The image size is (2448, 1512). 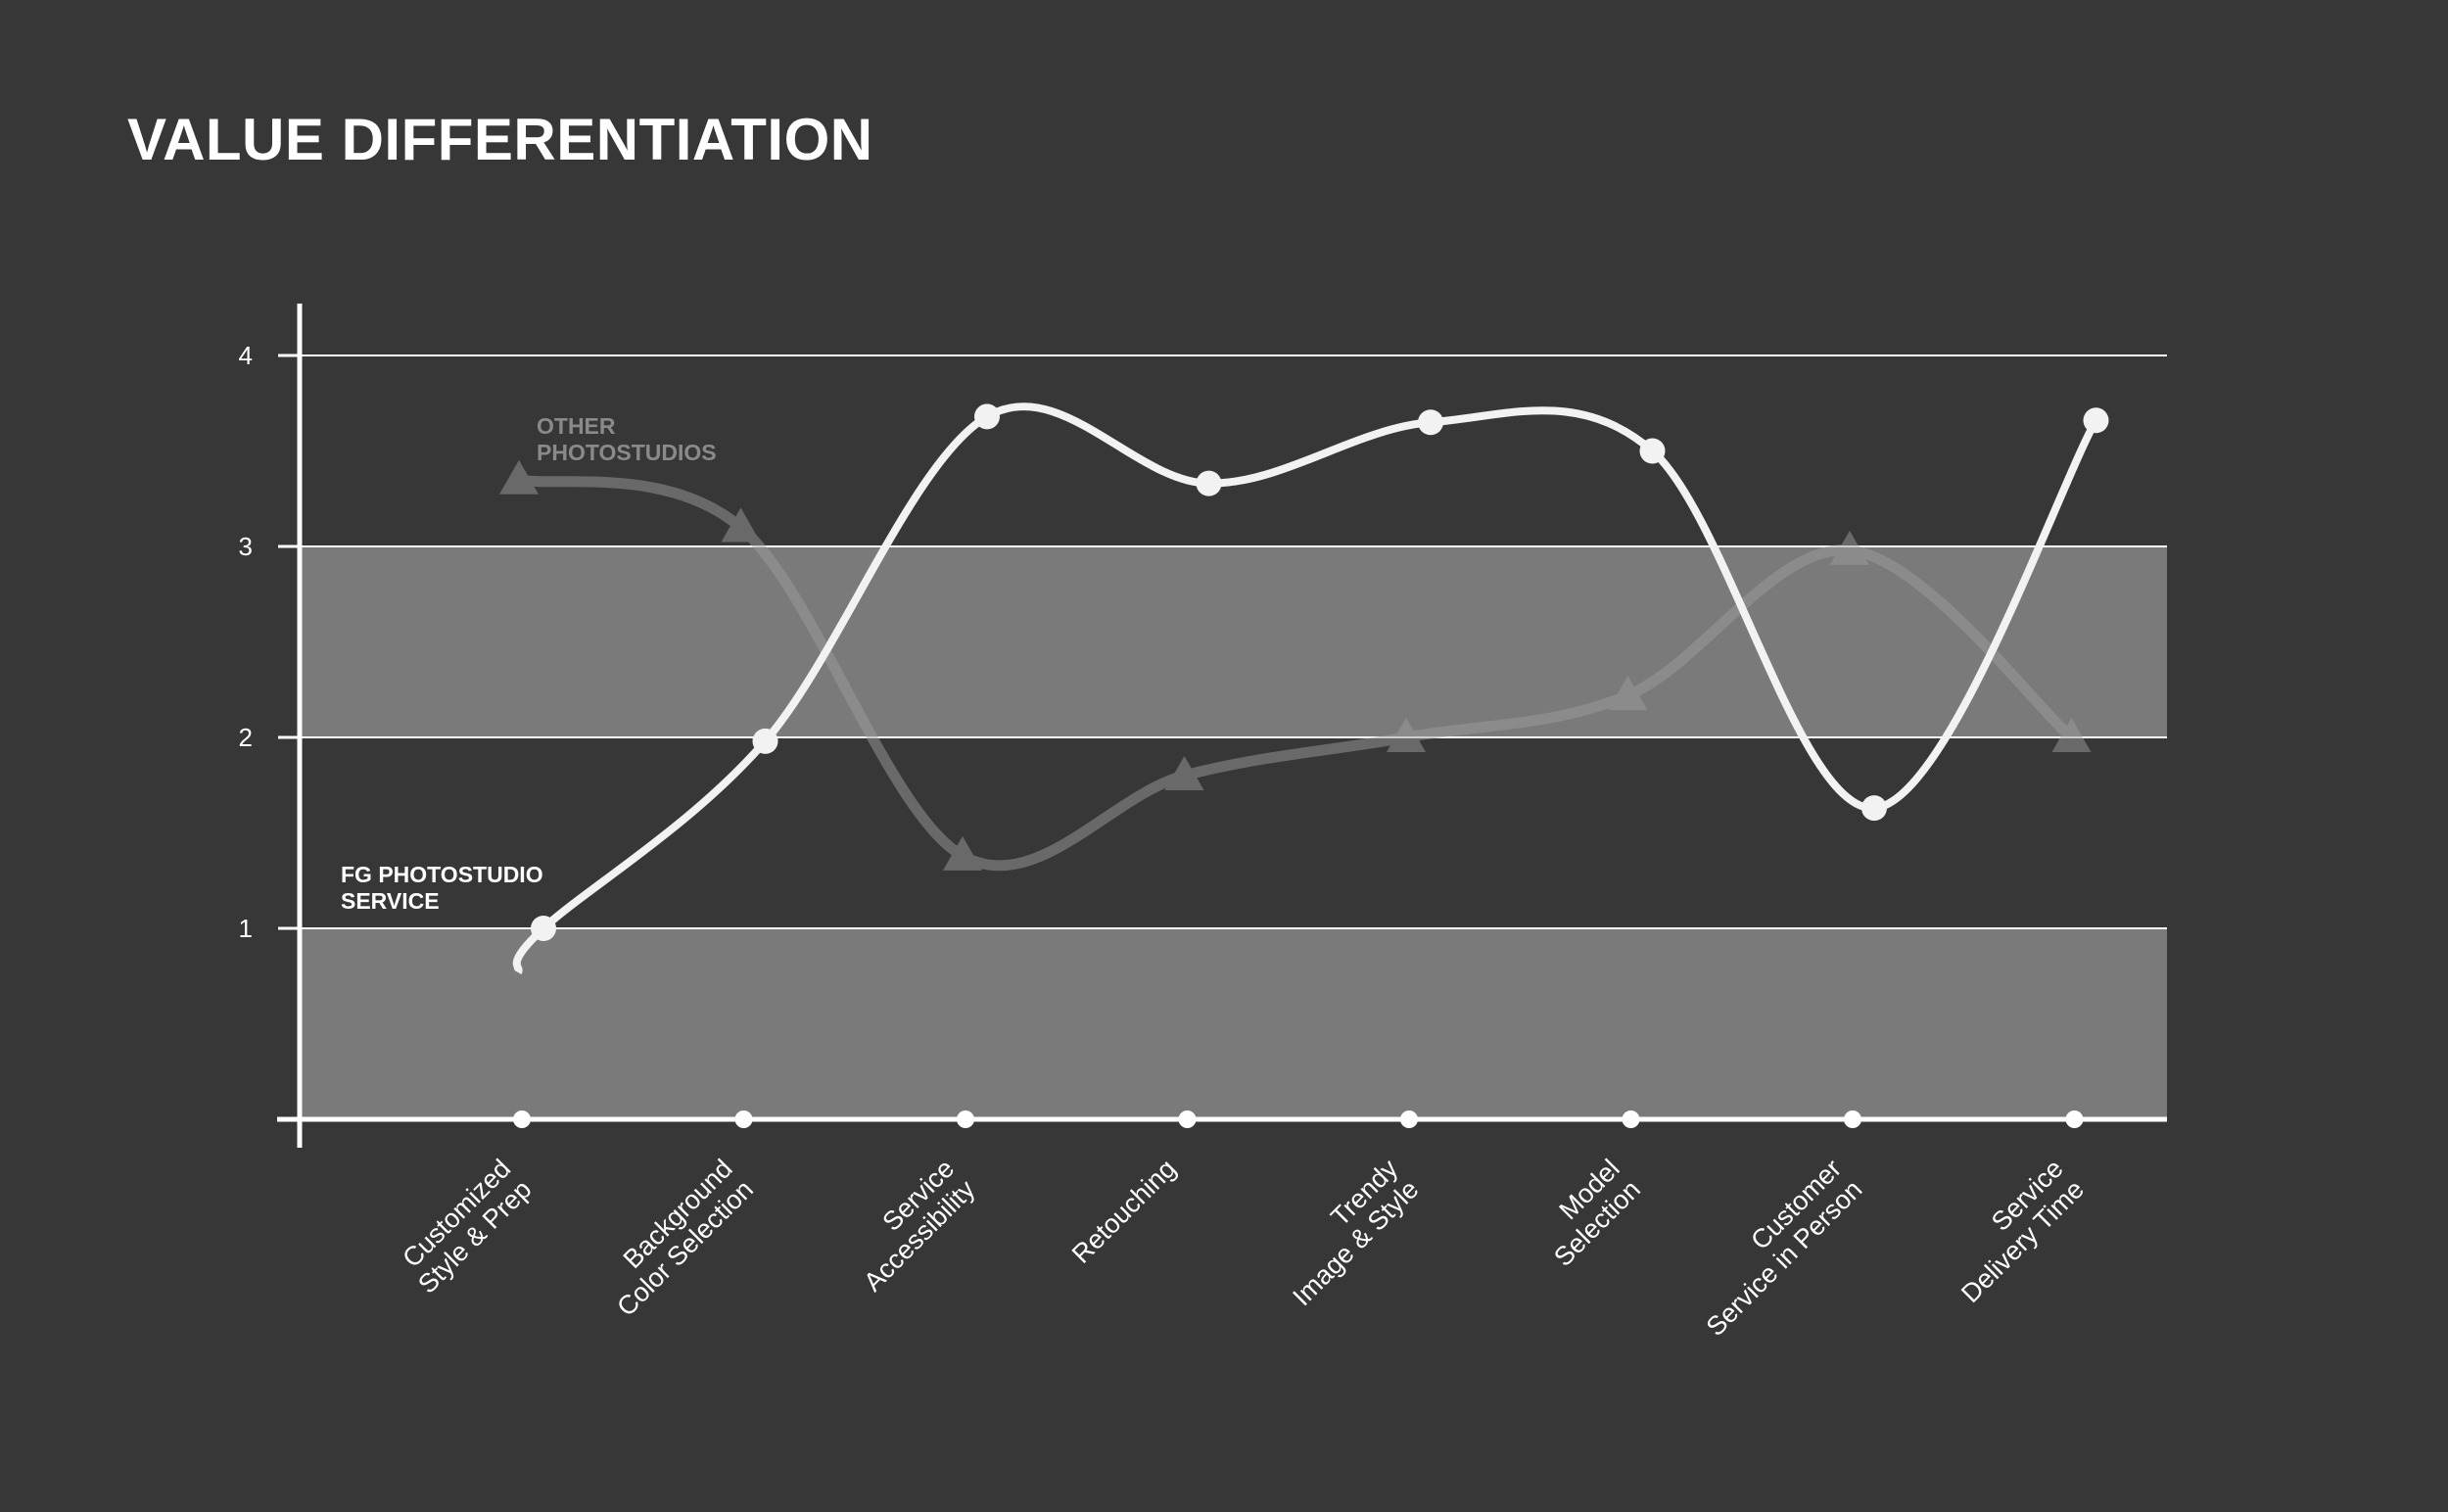 What do you see at coordinates (674, 1238) in the screenshot?
I see `x-category-label-1: BackgroundColor Selection` at bounding box center [674, 1238].